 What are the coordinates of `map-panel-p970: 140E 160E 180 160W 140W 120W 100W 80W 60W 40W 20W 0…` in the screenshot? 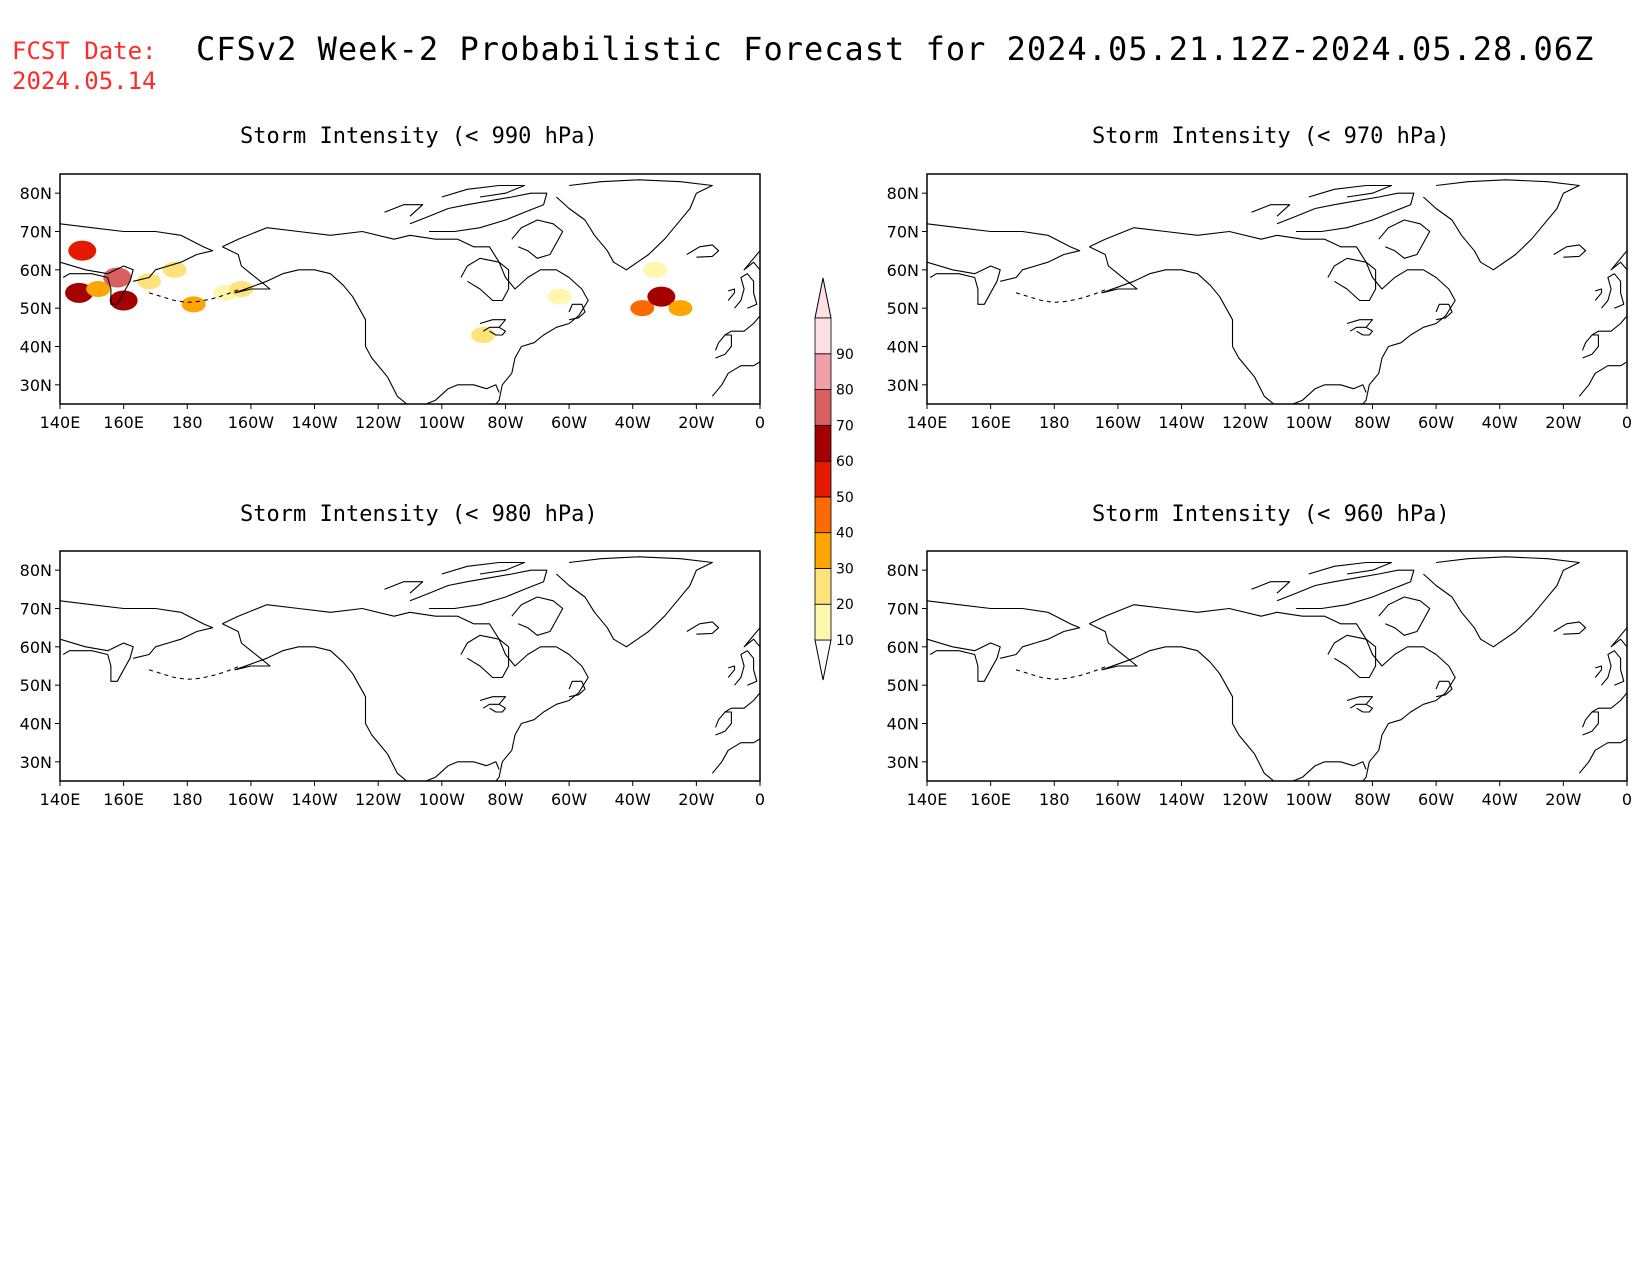 It's located at (1259, 302).